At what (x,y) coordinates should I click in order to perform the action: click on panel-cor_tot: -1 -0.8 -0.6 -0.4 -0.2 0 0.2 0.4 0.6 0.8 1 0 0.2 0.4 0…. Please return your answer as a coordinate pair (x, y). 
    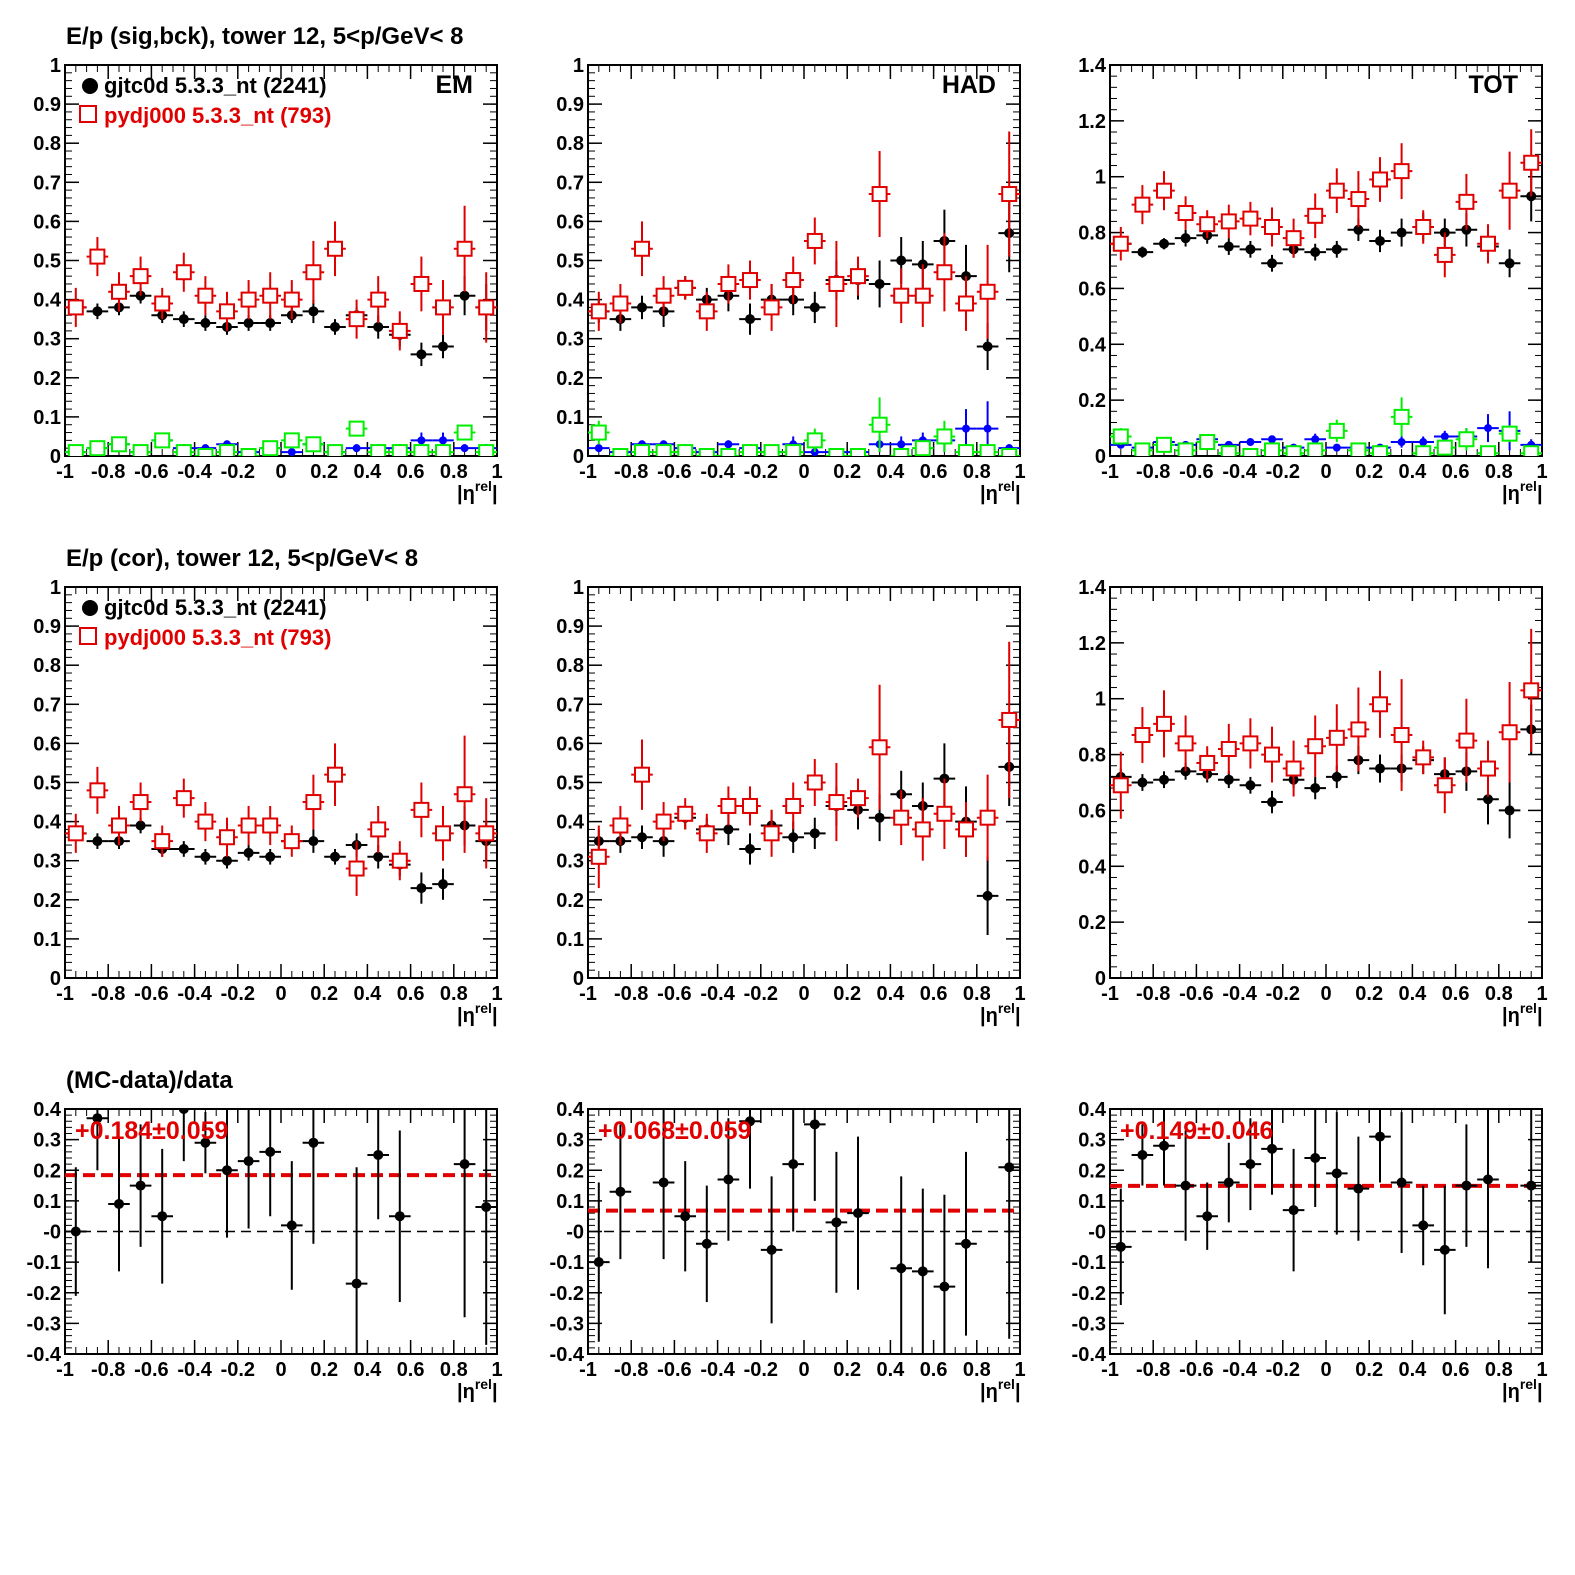
    Looking at the image, I should click on (1312, 802).